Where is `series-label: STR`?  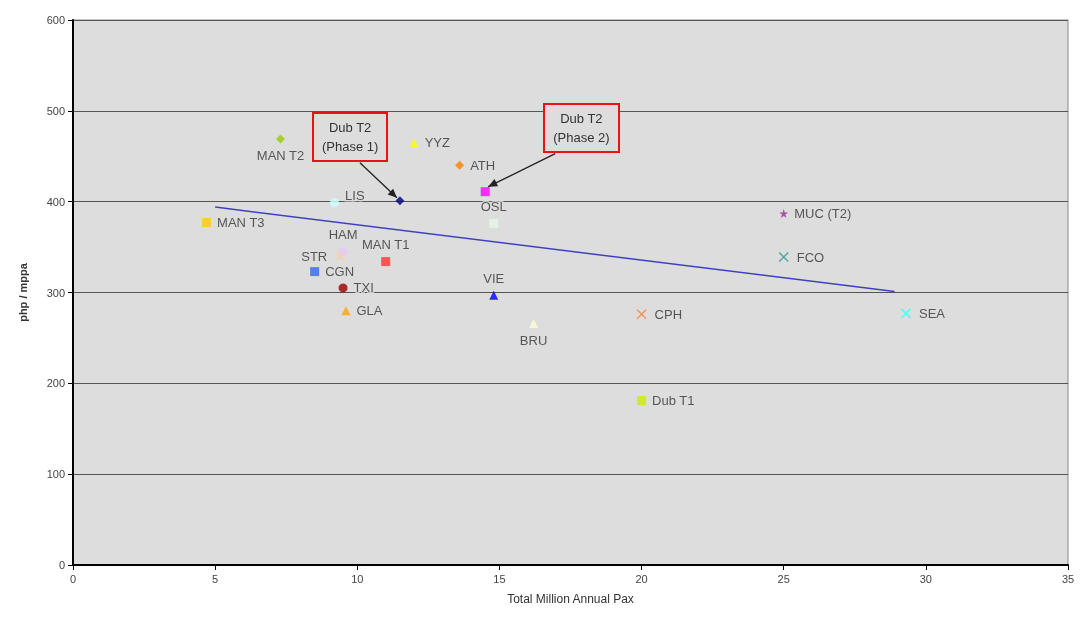 series-label: STR is located at coordinates (314, 256).